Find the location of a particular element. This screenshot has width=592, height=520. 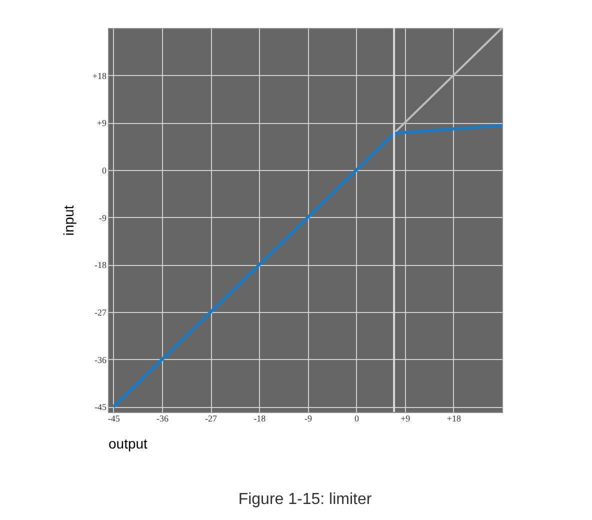

y-tick-label: -27 is located at coordinates (100, 313).